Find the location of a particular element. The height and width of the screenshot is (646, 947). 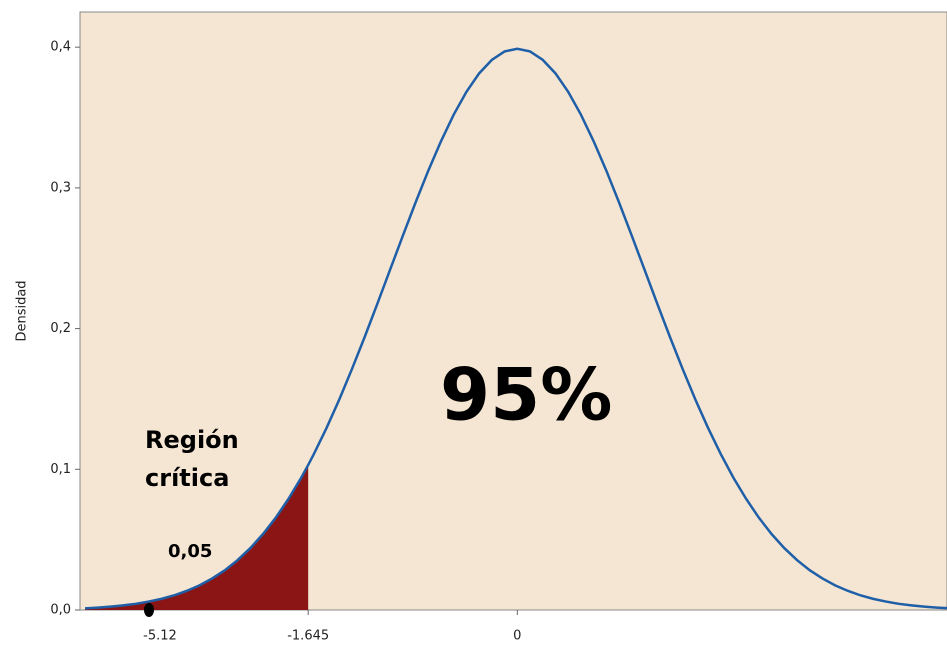

y-tick-label: 0,3 is located at coordinates (60, 187).